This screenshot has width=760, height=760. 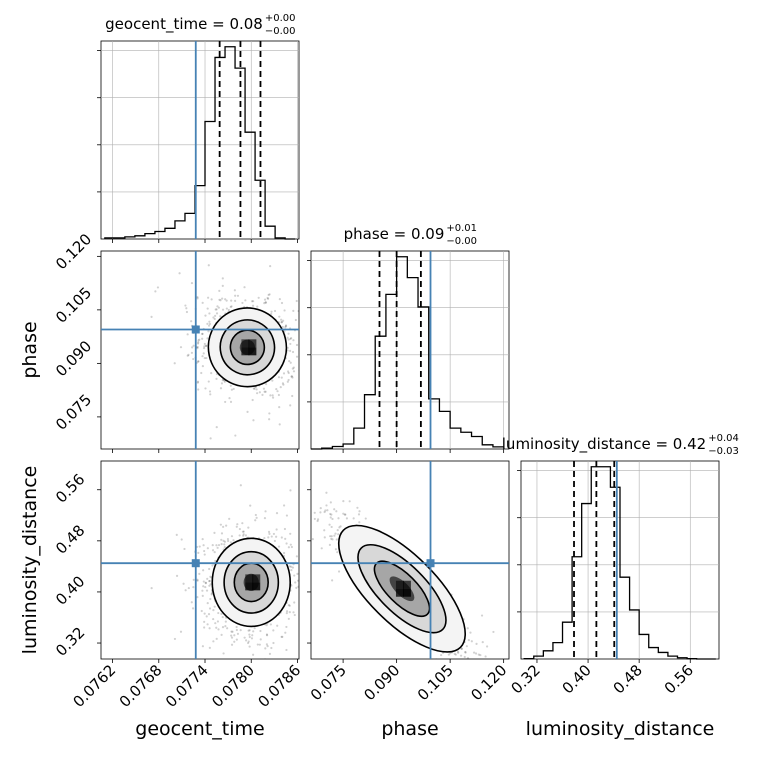 I want to click on x-tick-label: 0.0762, so click(x=95, y=686).